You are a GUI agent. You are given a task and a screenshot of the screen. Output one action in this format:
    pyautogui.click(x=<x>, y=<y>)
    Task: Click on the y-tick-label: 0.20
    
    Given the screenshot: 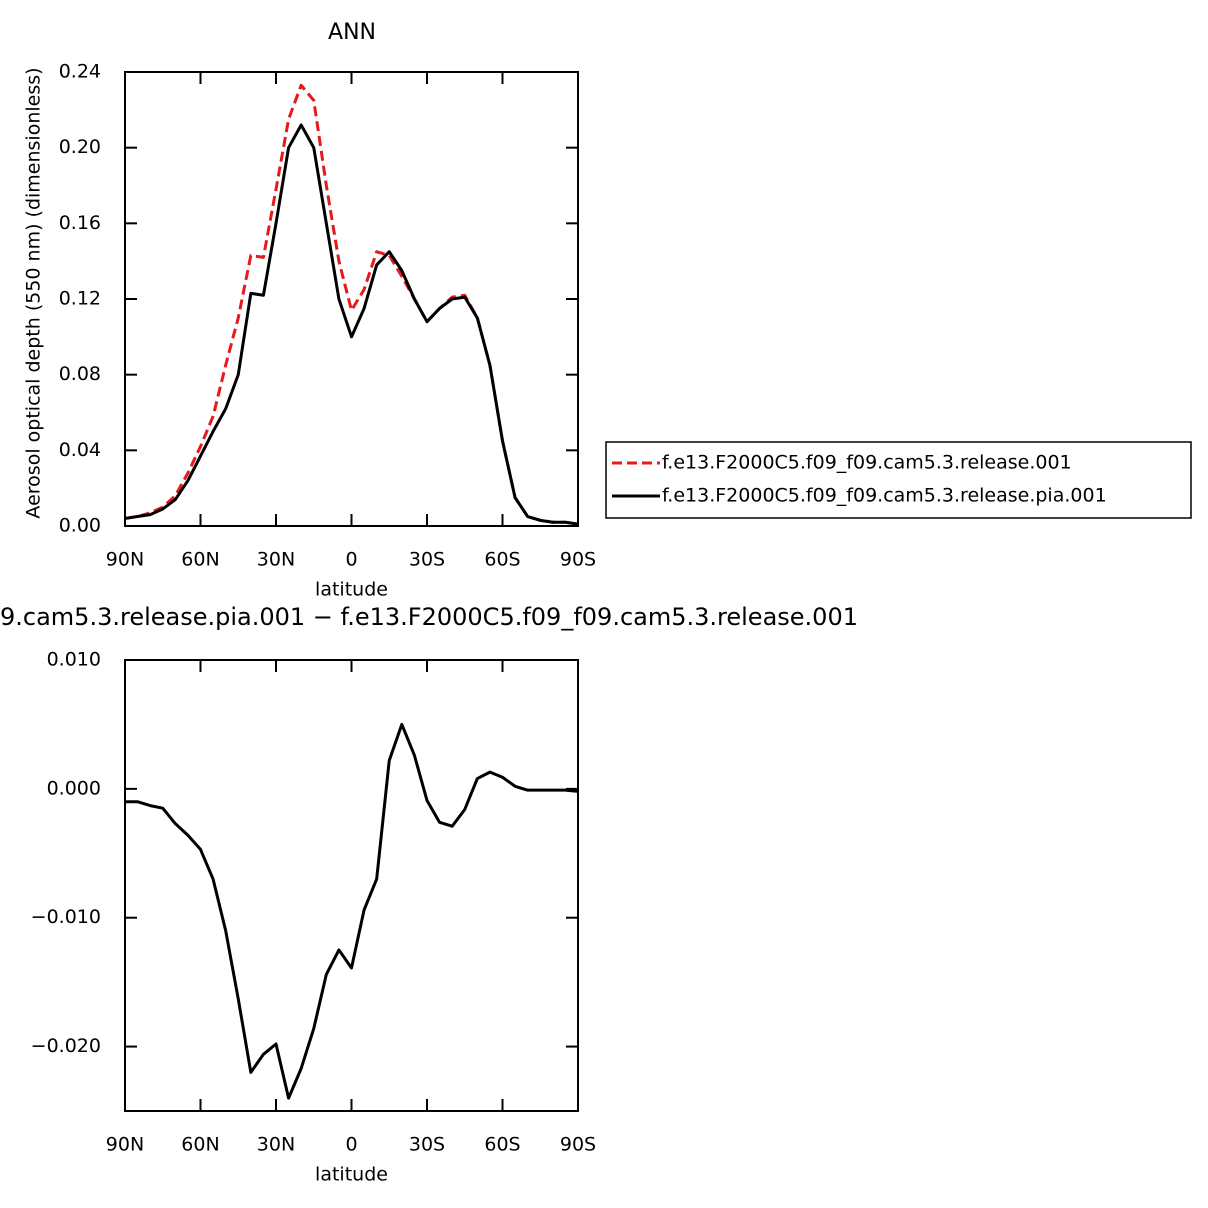 What is the action you would take?
    pyautogui.click(x=80, y=147)
    